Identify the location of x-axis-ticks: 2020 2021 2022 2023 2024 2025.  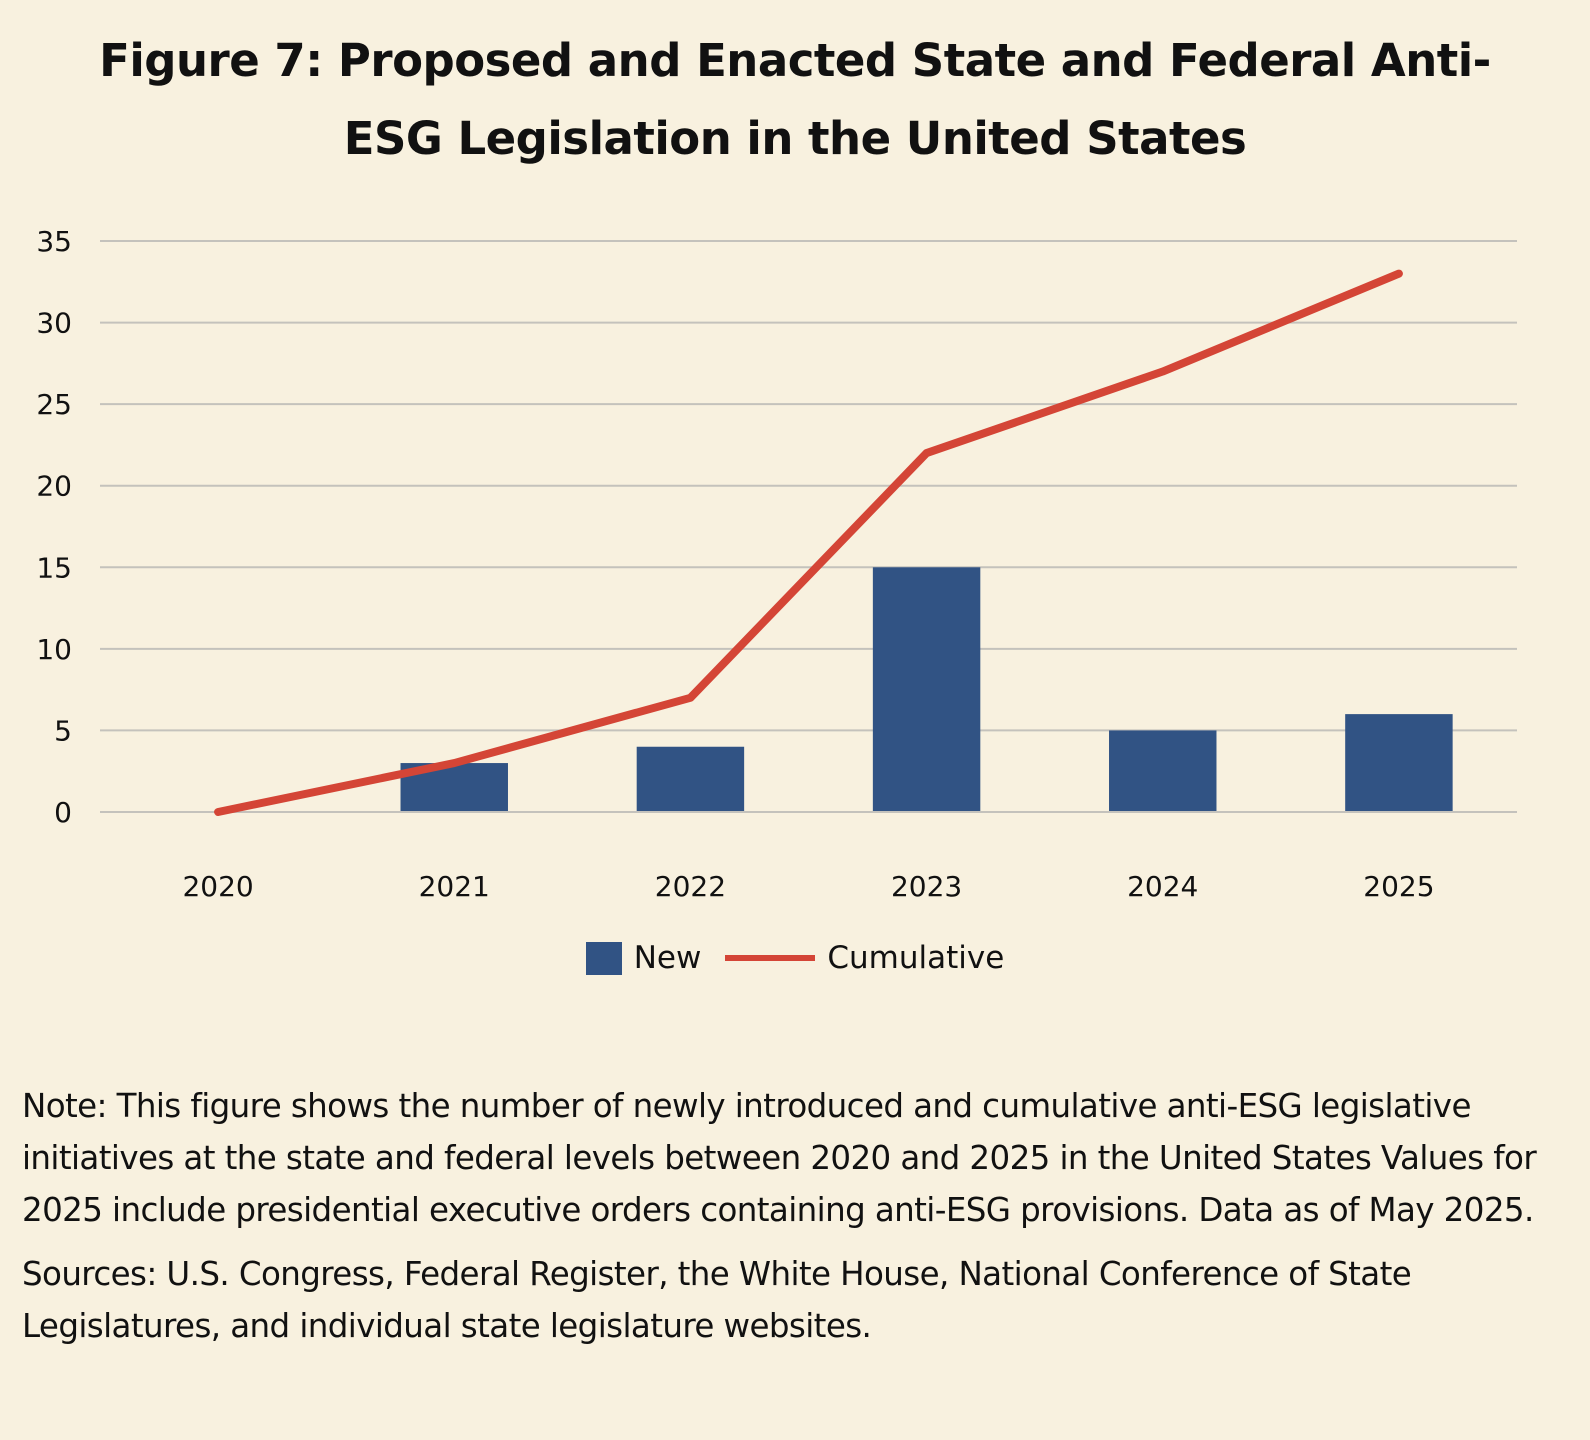
(808, 886).